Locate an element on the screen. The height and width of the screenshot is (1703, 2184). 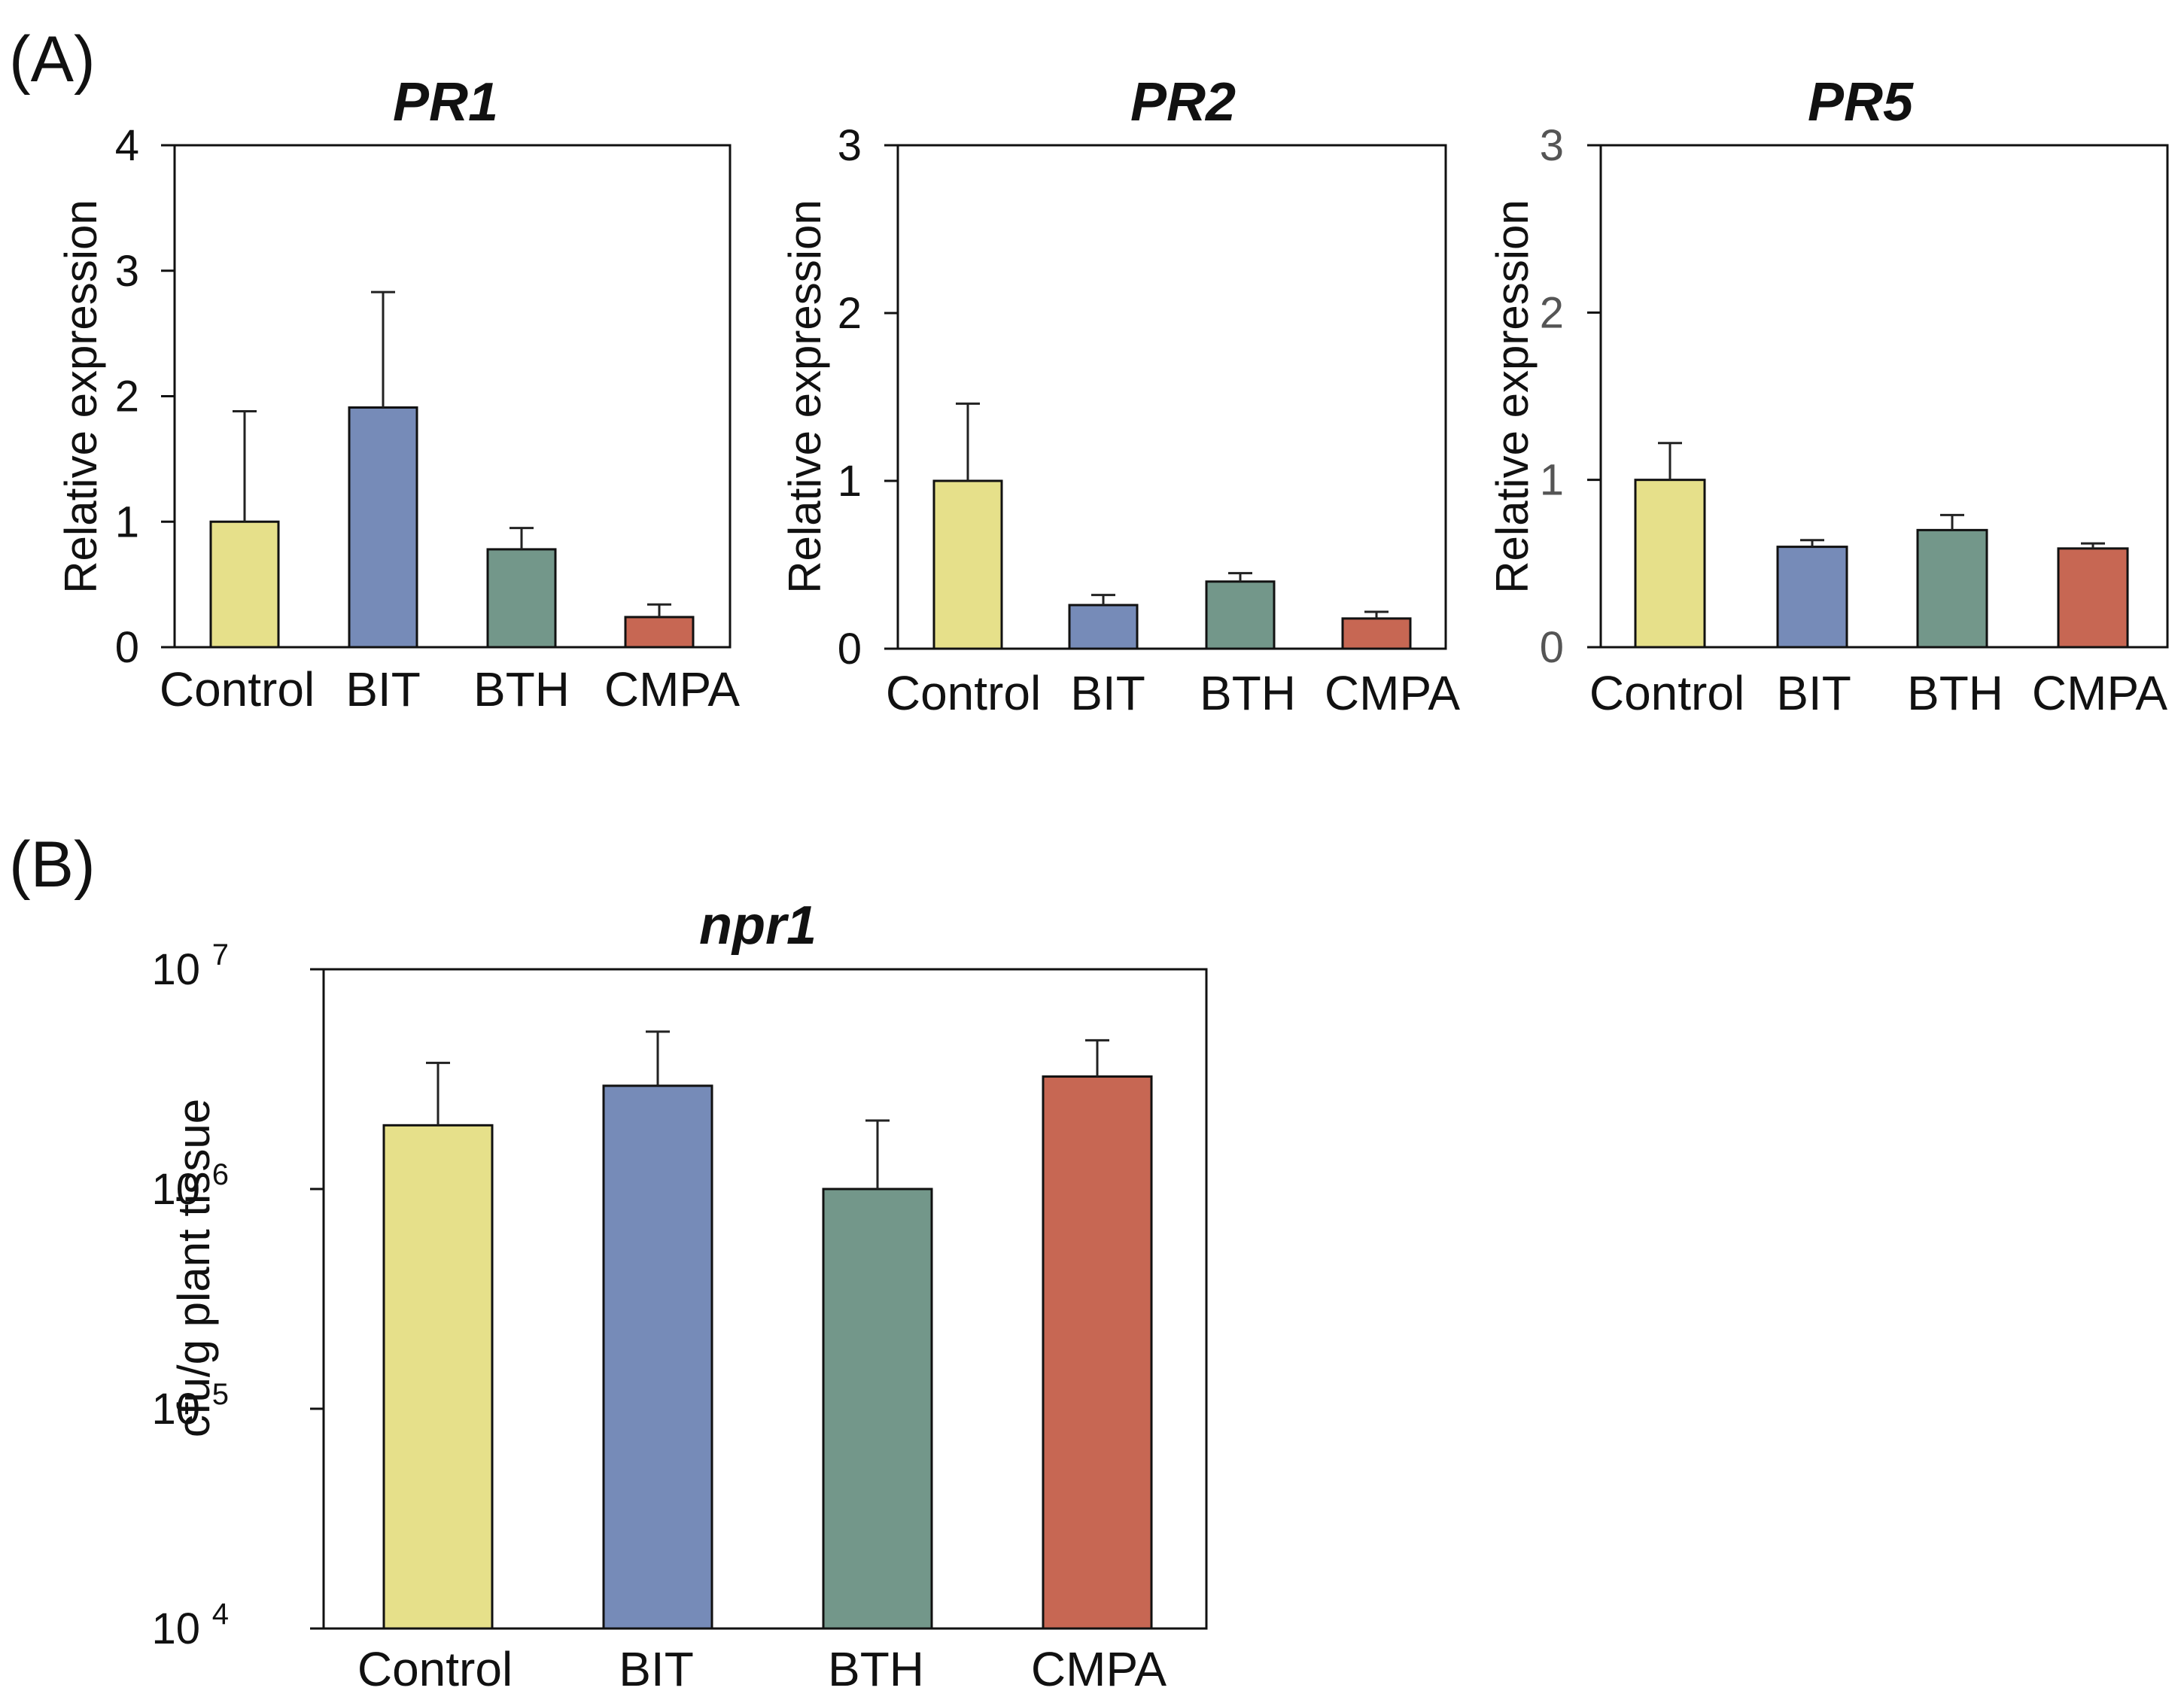
y-axis-label: cfu/g plant tissue is located at coordinates (194, 1268).